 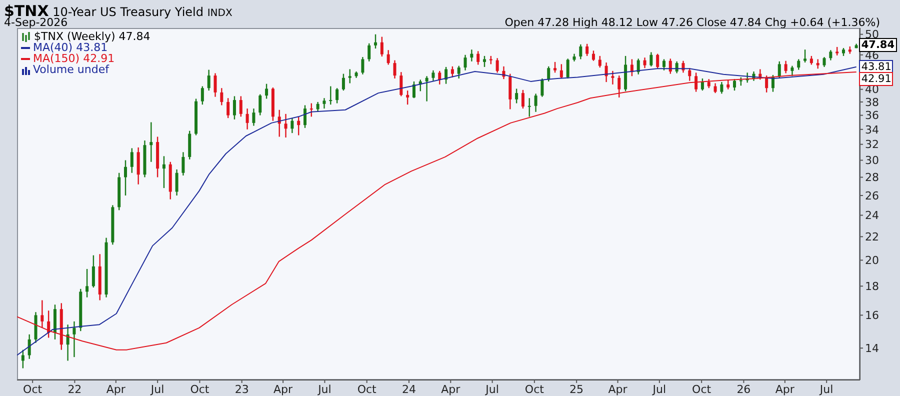 What do you see at coordinates (872, 161) in the screenshot?
I see `y-tick-label: 30` at bounding box center [872, 161].